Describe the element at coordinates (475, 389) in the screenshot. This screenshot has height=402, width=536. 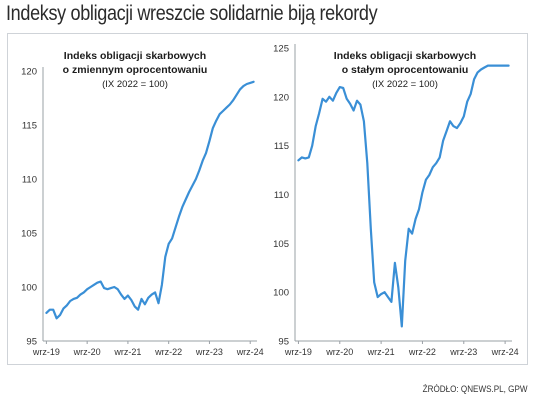
I see `source-note: ŹRÓDŁO: QNEWS.PL, GPW` at that location.